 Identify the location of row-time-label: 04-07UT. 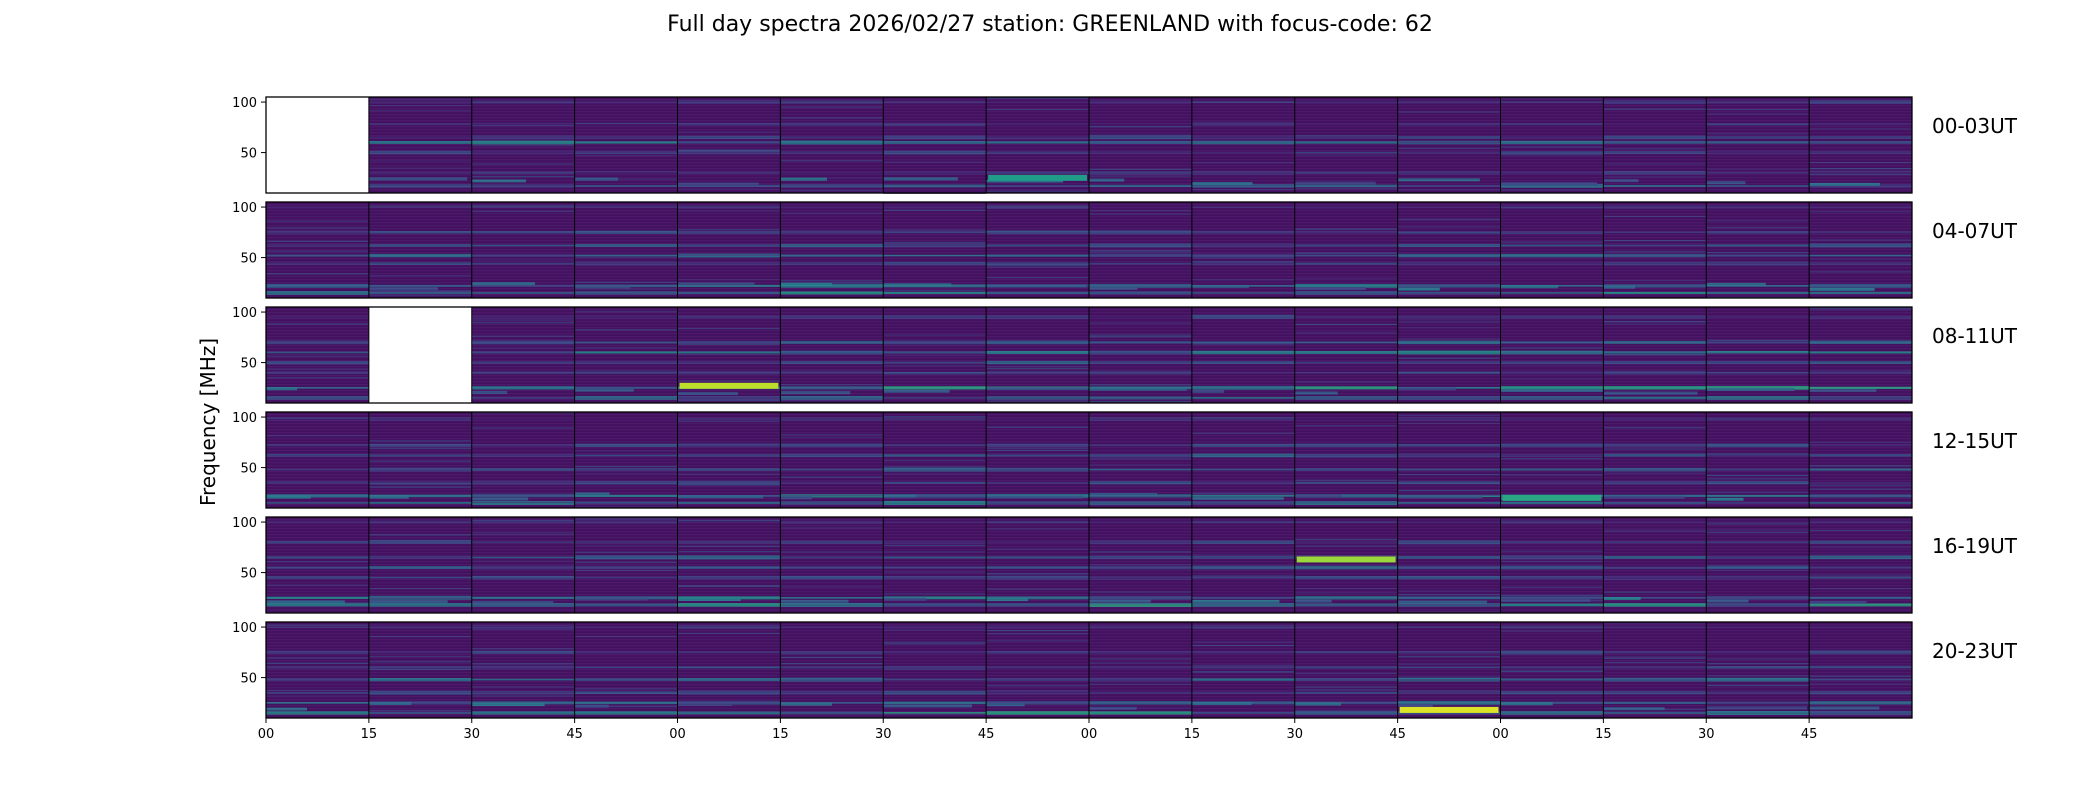
(1975, 231).